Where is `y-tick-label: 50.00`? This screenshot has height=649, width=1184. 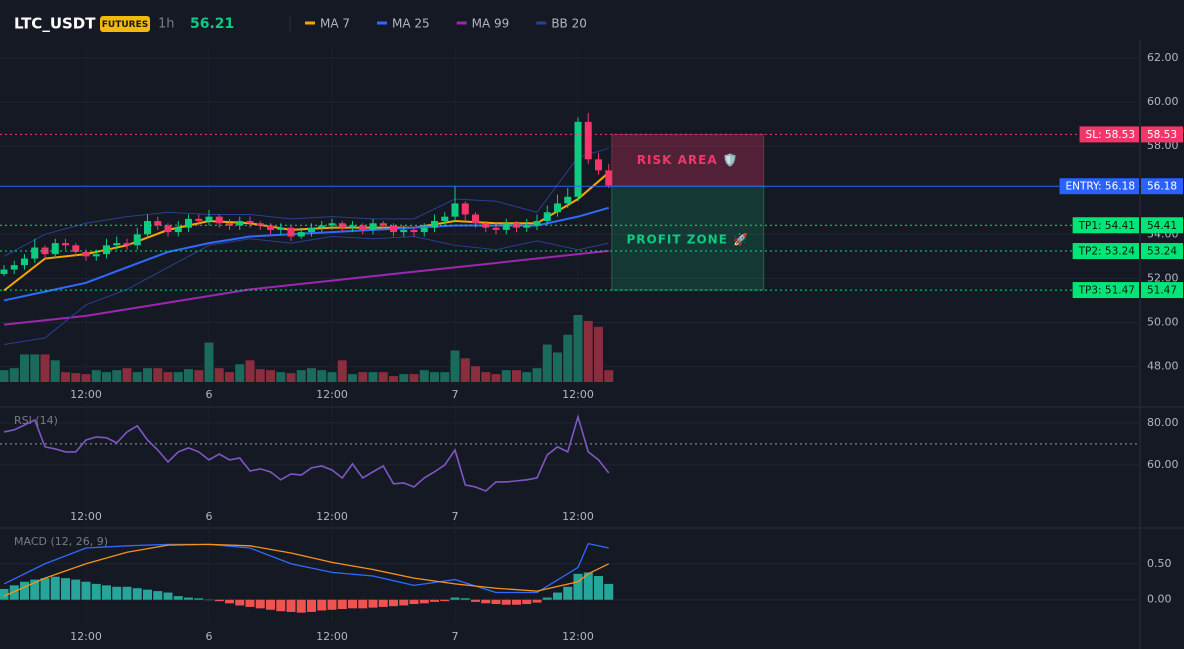
y-tick-label: 50.00 is located at coordinates (1163, 321).